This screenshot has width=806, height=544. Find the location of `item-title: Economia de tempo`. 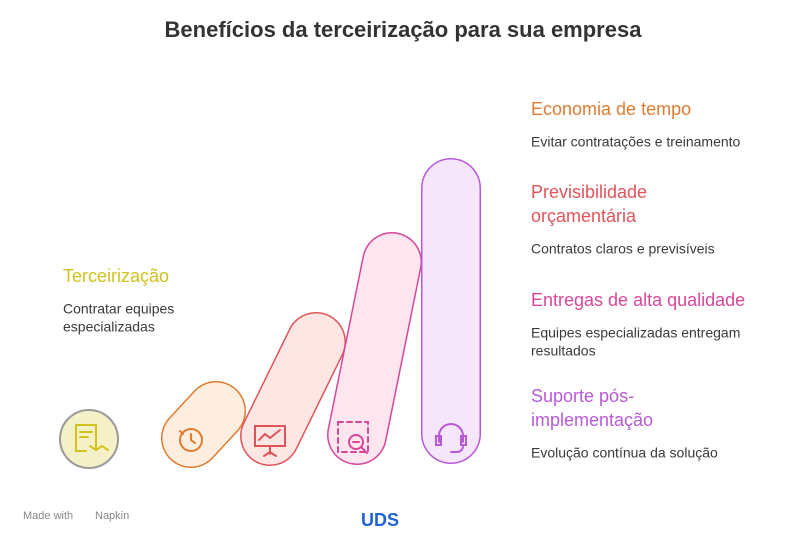

item-title: Economia de tempo is located at coordinates (611, 109).